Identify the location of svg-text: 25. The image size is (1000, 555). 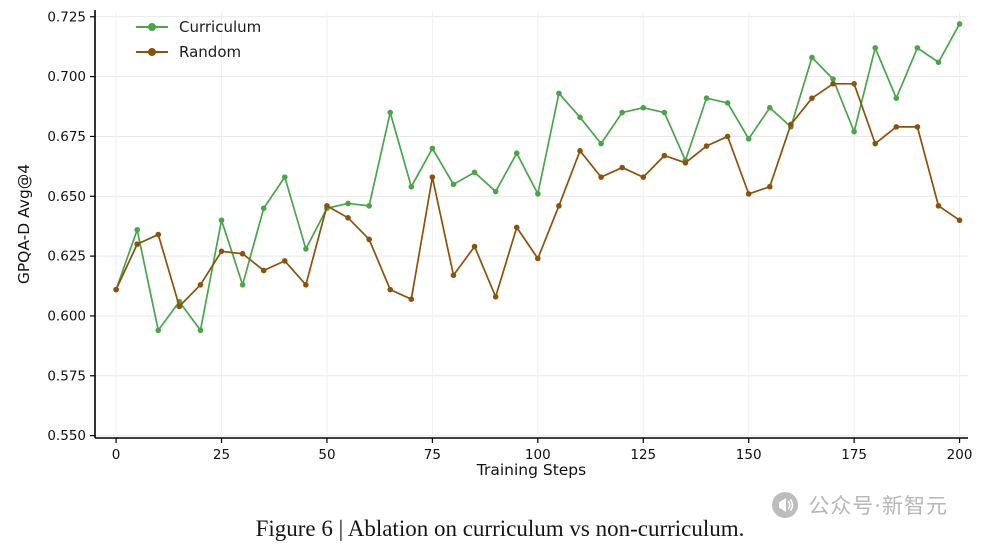
(221, 455).